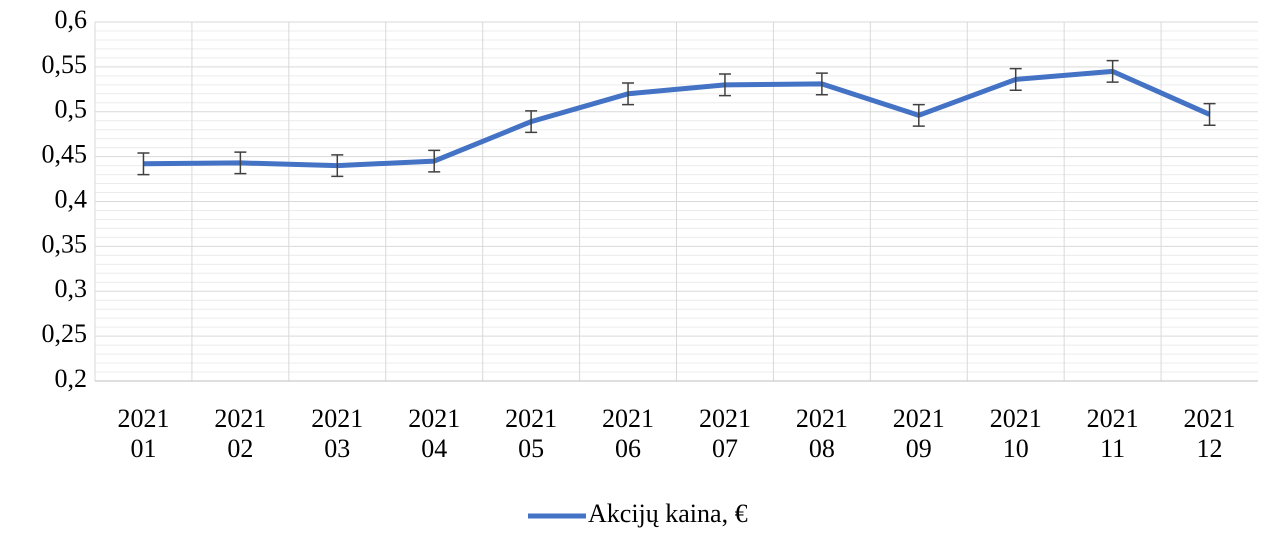 The height and width of the screenshot is (533, 1271). Describe the element at coordinates (434, 433) in the screenshot. I see `x-tick-label: 2021 04` at that location.